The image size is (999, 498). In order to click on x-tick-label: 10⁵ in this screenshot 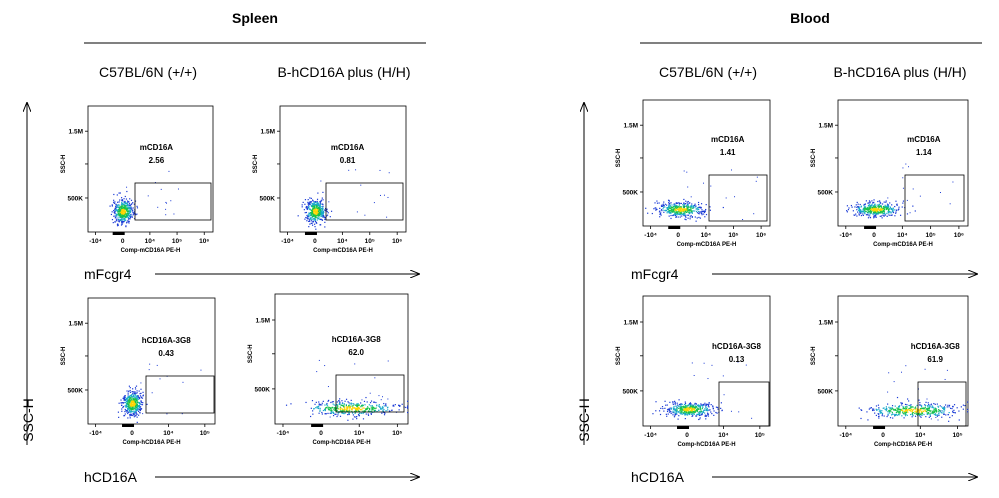, I will do `click(760, 435)`.